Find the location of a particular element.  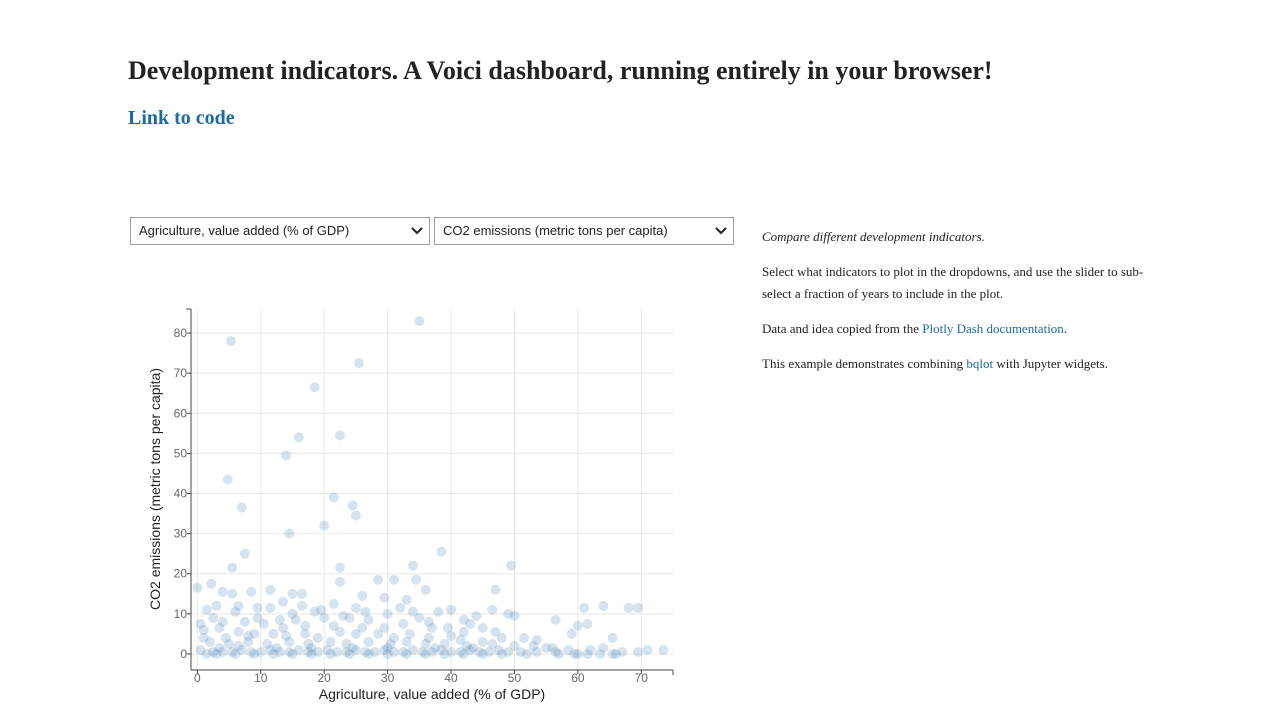

y-tick-label: 20 is located at coordinates (181, 574).